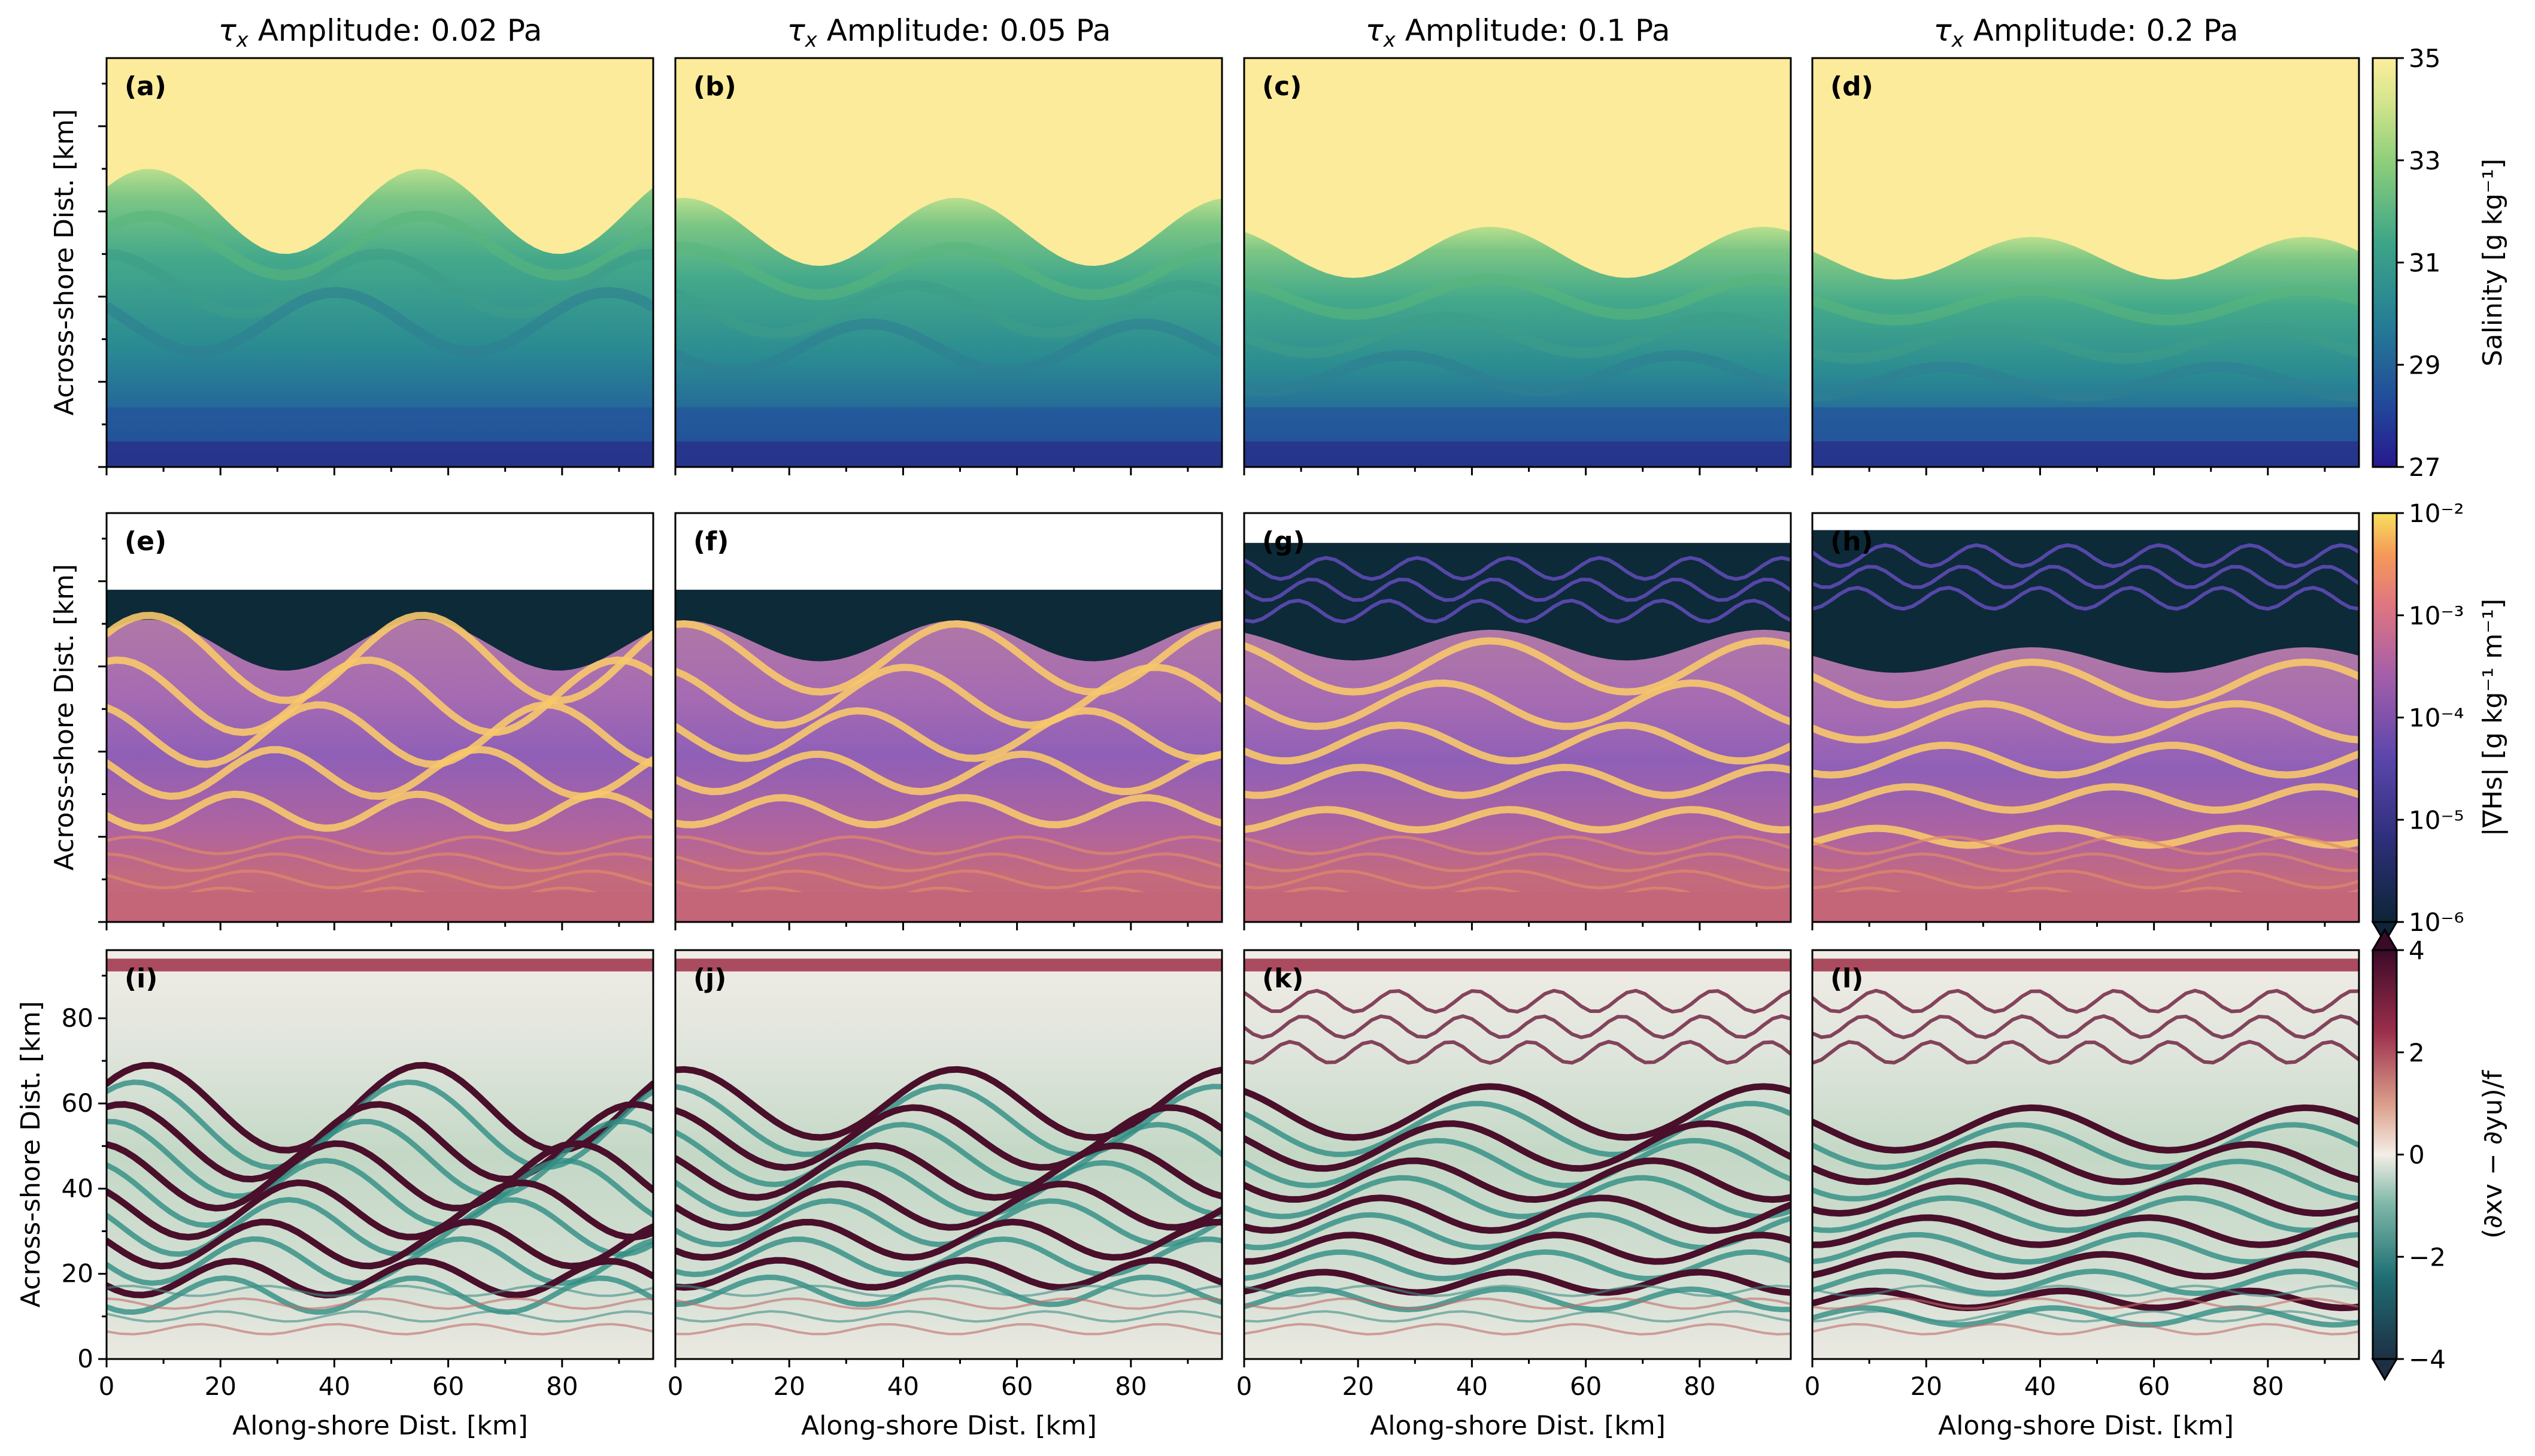 The width and height of the screenshot is (2535, 1456). I want to click on panel-c: (c), so click(1517, 262).